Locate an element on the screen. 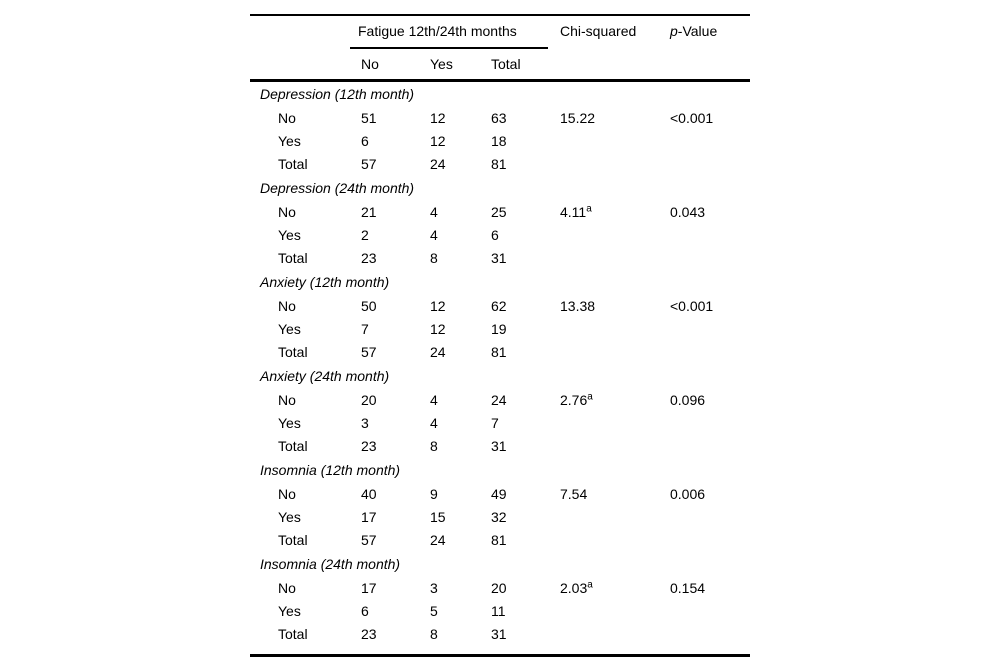 The height and width of the screenshot is (665, 1000). table-row: No 20 4 24 2.76a 0.096 is located at coordinates (500, 400).